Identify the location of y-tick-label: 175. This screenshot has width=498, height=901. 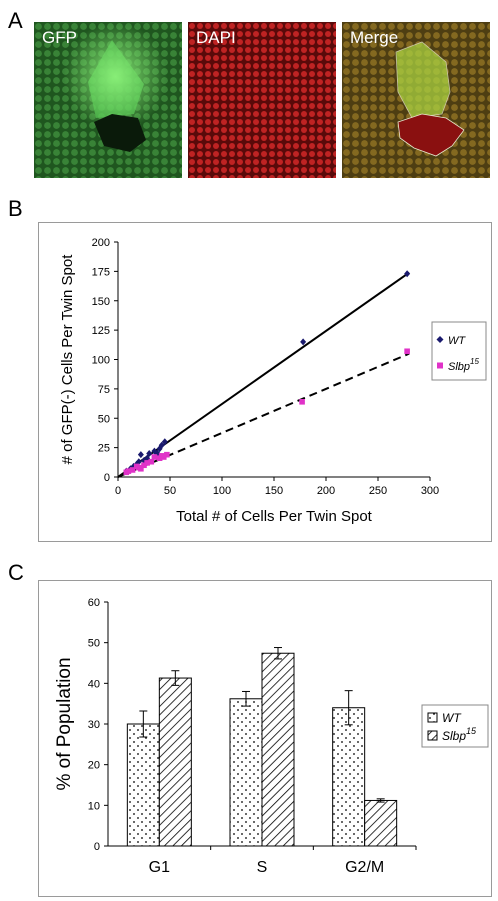
(101, 272).